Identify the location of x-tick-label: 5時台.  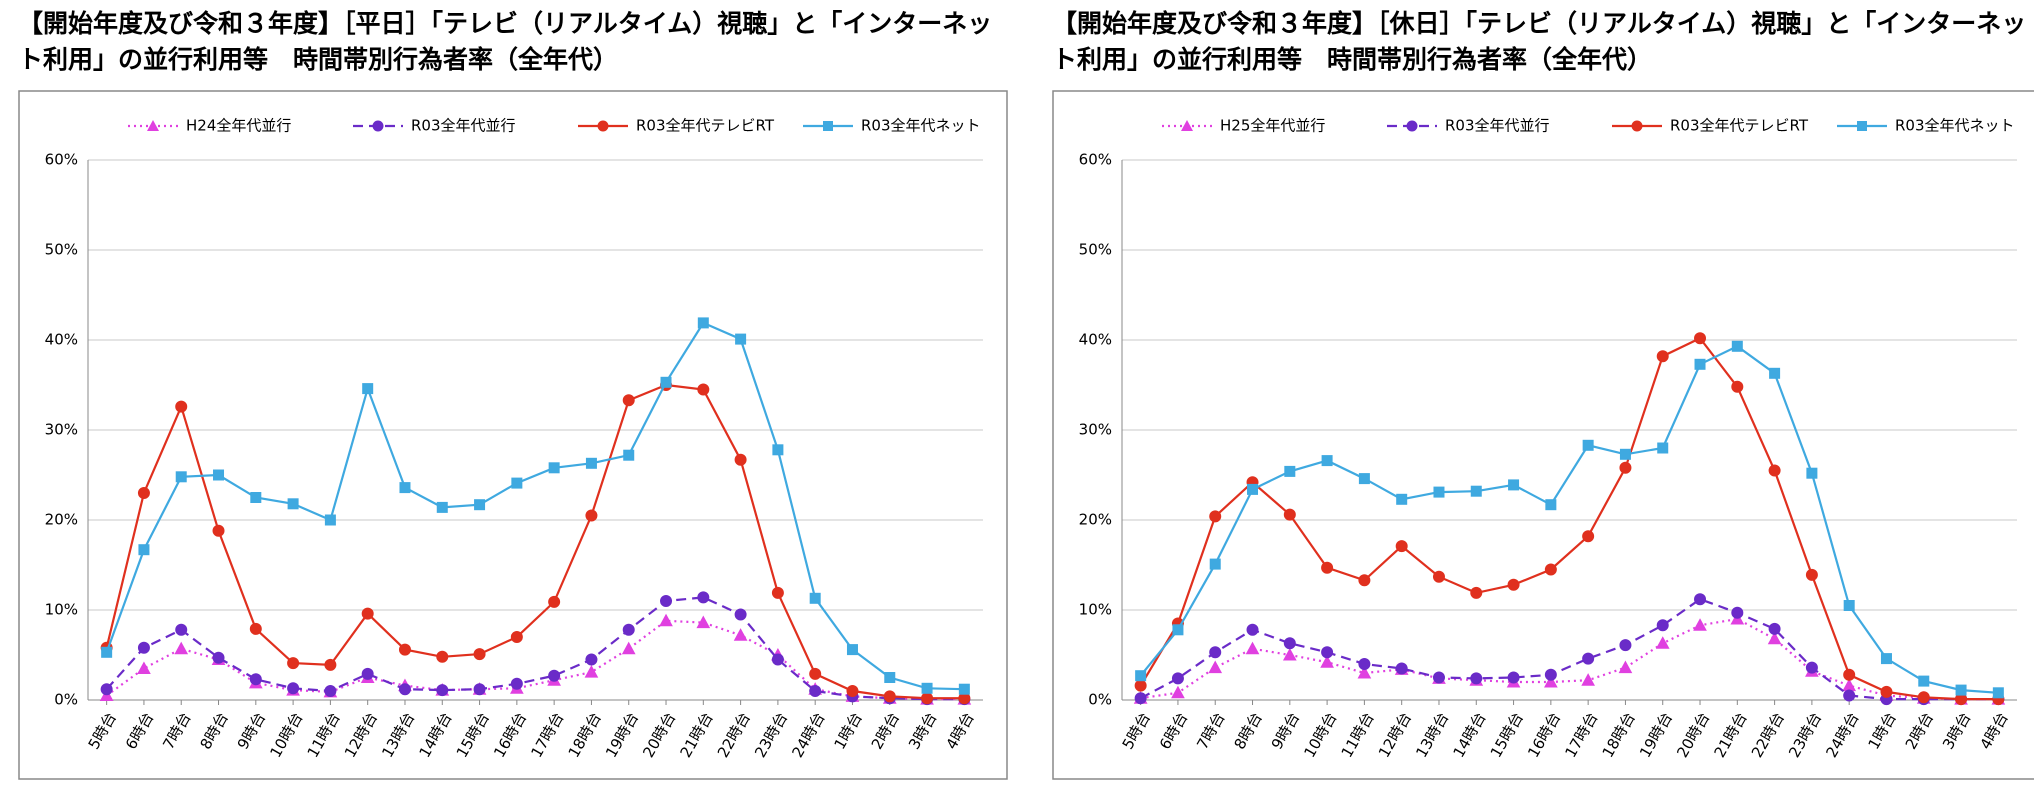
(102, 730).